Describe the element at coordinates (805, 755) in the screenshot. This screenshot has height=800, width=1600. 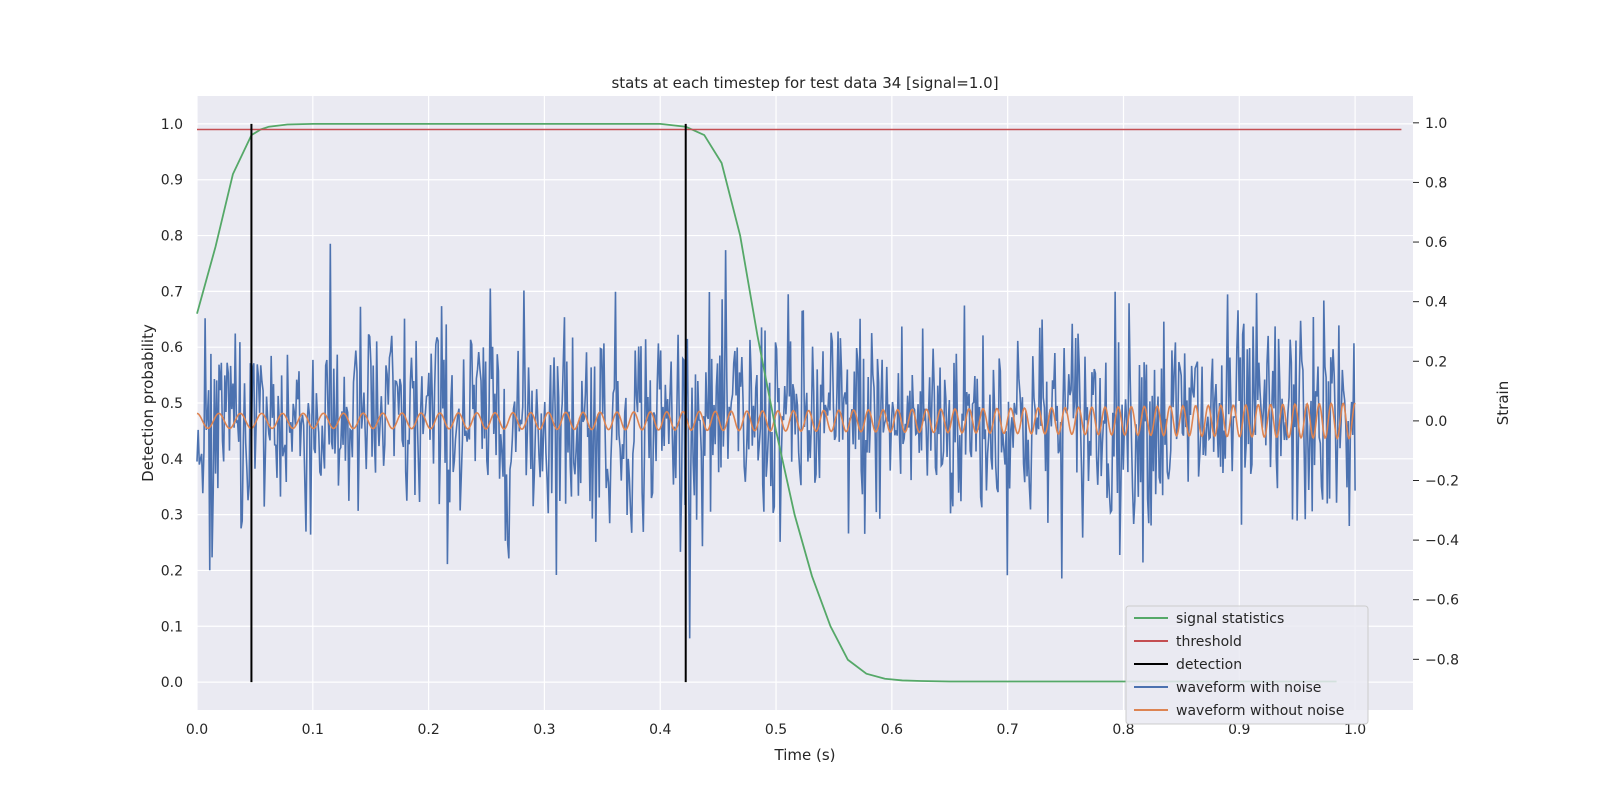
I see `x-axis-label: Time (s)` at that location.